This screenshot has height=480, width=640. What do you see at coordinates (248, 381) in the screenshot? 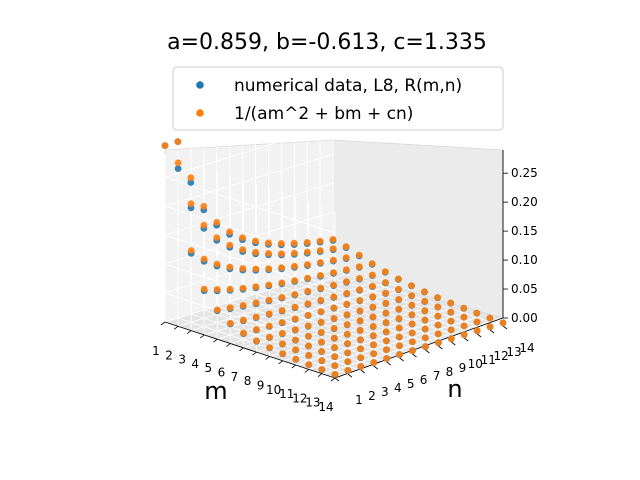
I see `x-tick-label: 8` at bounding box center [248, 381].